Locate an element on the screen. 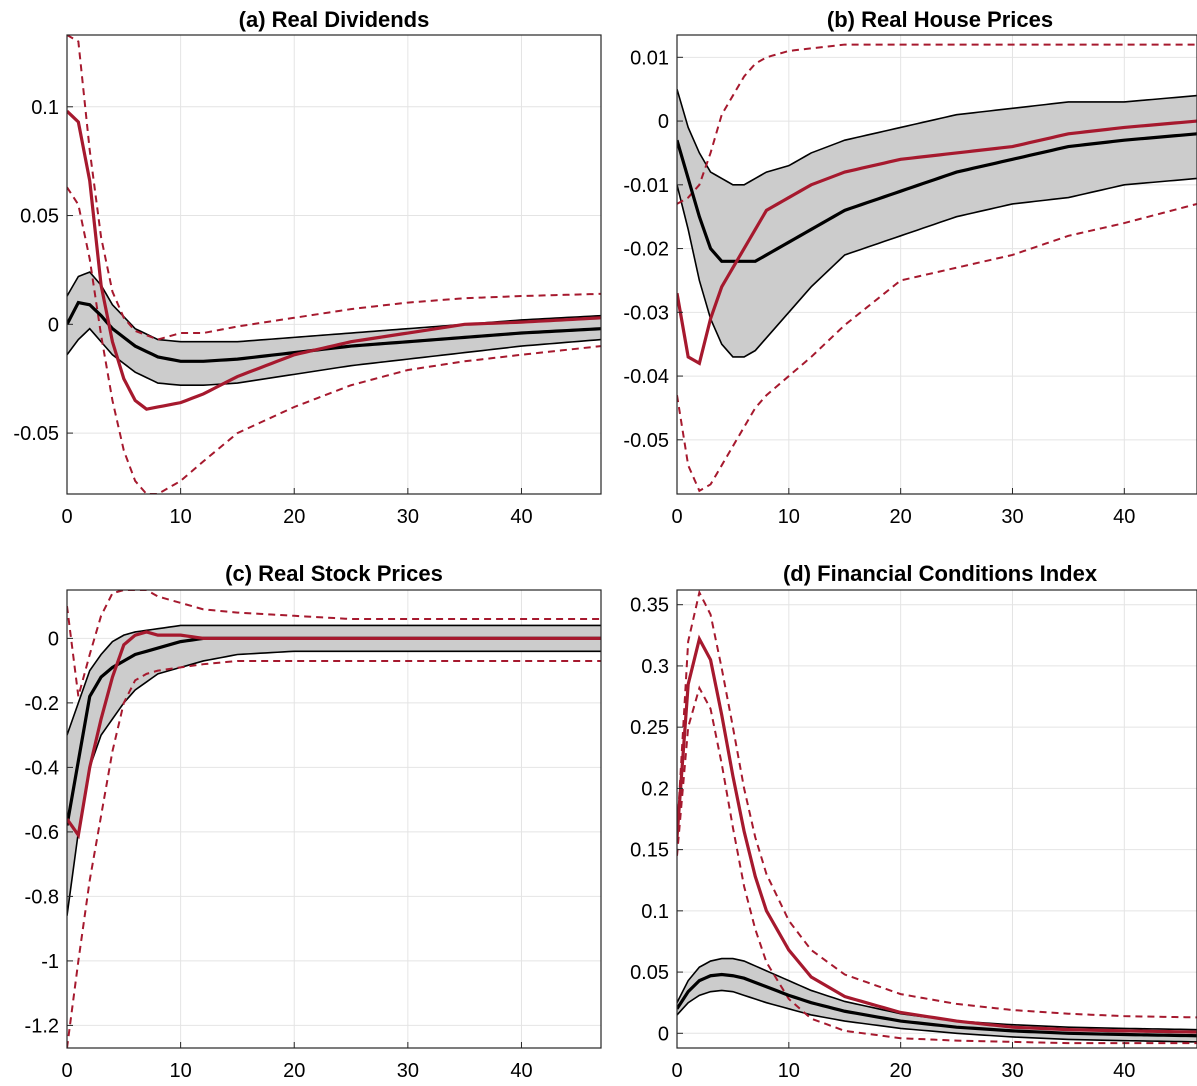 This screenshot has height=1086, width=1197. panel-b-title: (b) Real House Prices is located at coordinates (940, 19).